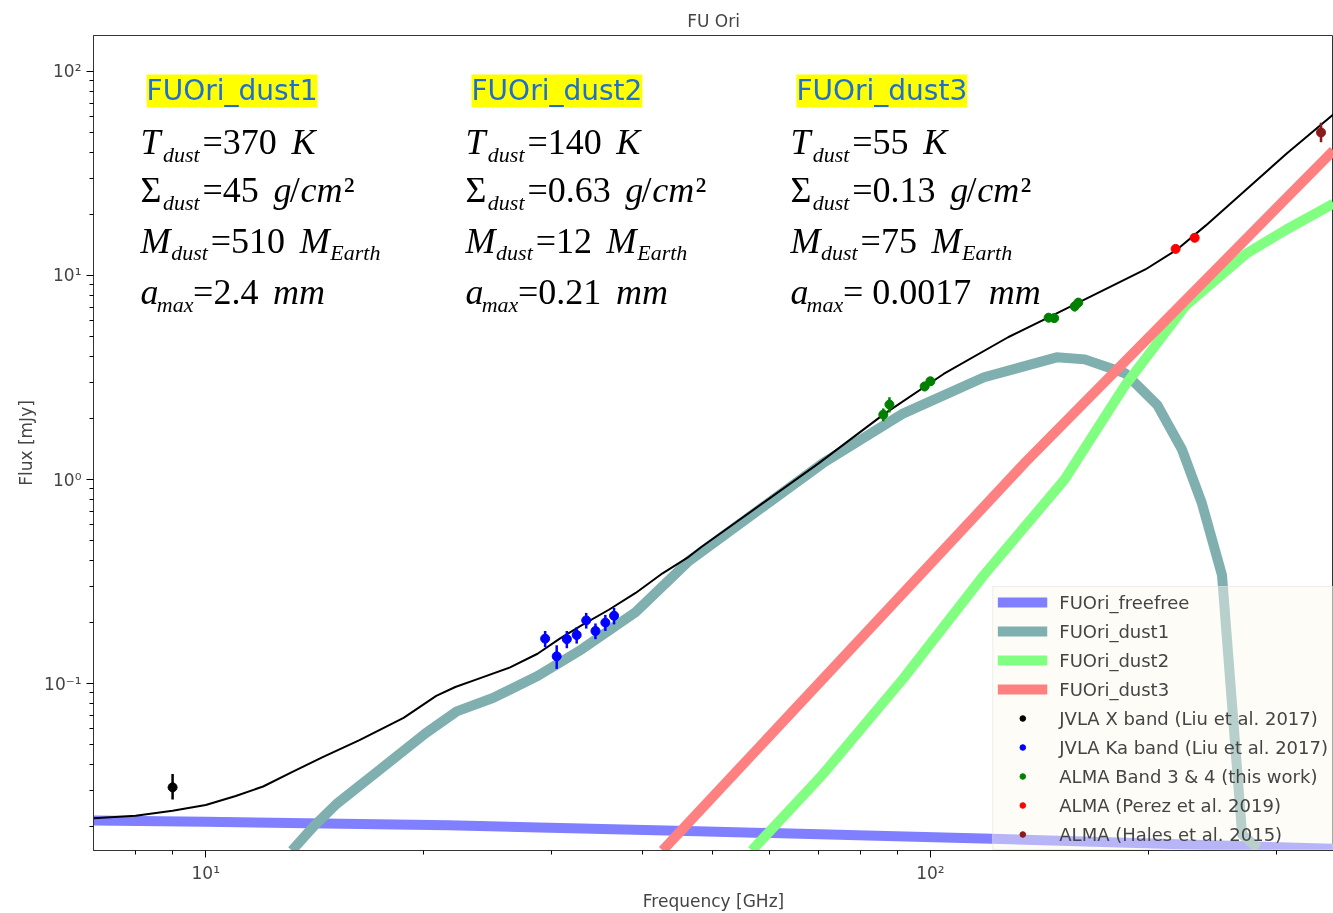  Describe the element at coordinates (1193, 747) in the screenshot. I see `legend-label: JVLA Ka band (Liu et al. 2017)` at that location.